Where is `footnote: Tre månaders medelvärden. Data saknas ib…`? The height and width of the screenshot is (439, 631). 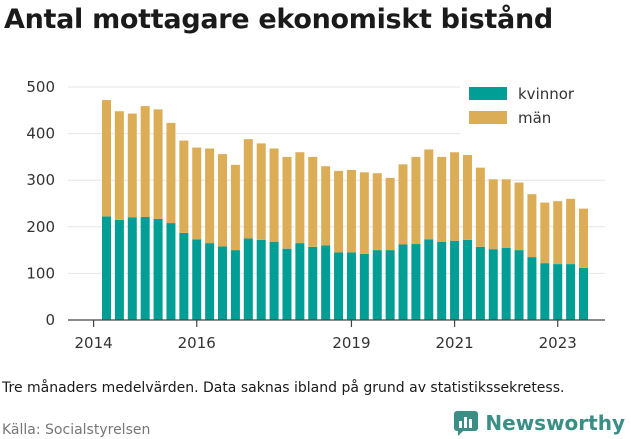
footnote: Tre månaders medelvärden. Data saknas ib… is located at coordinates (283, 388).